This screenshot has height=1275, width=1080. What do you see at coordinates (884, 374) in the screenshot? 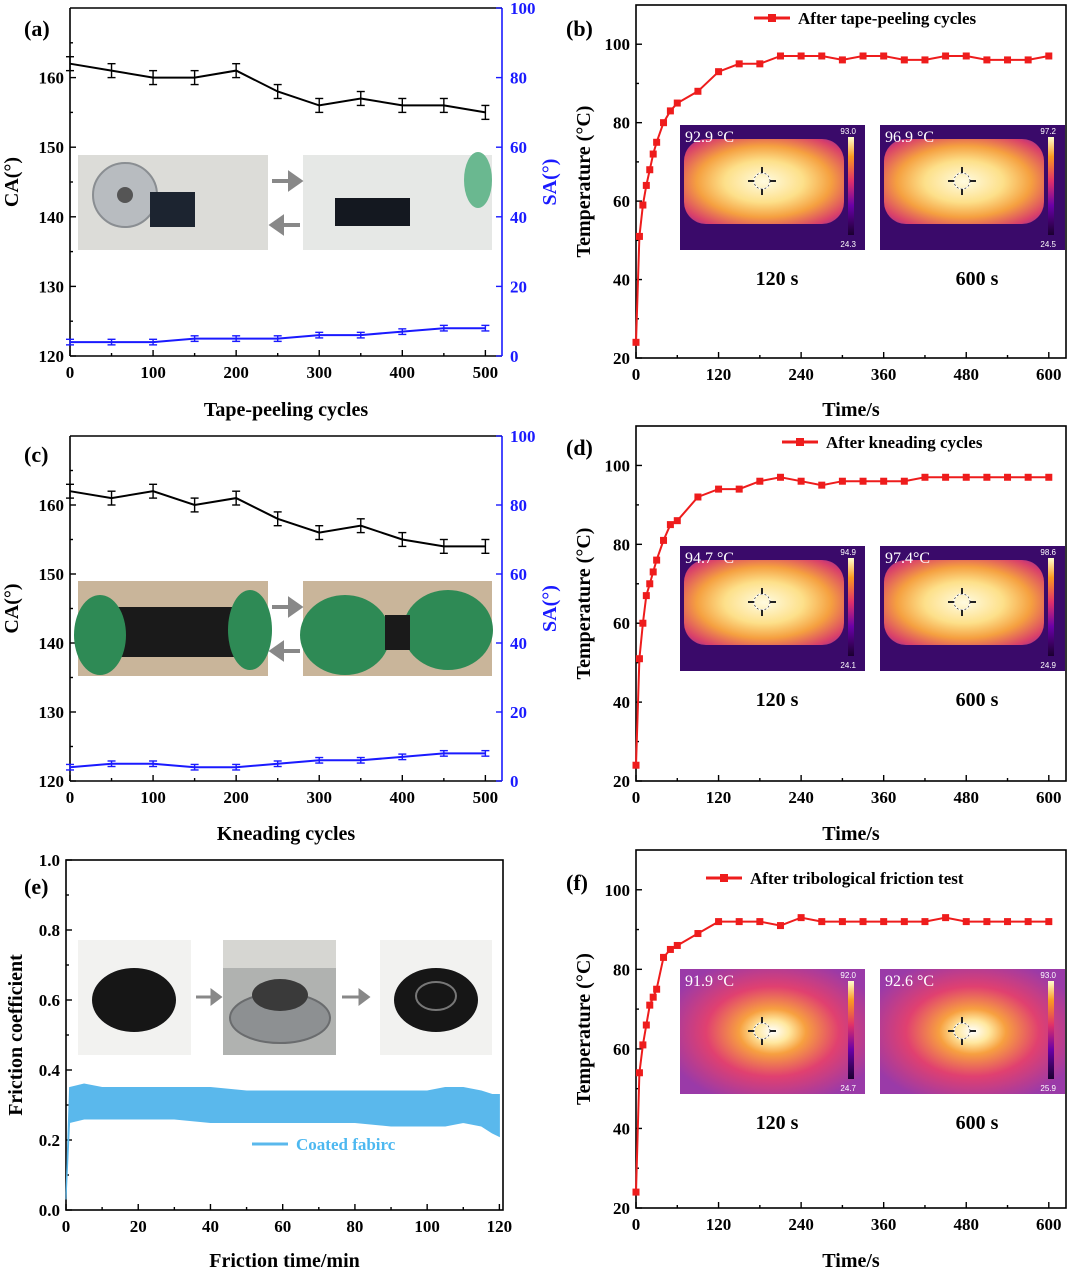
I see `x-tick-label: 360` at bounding box center [884, 374].